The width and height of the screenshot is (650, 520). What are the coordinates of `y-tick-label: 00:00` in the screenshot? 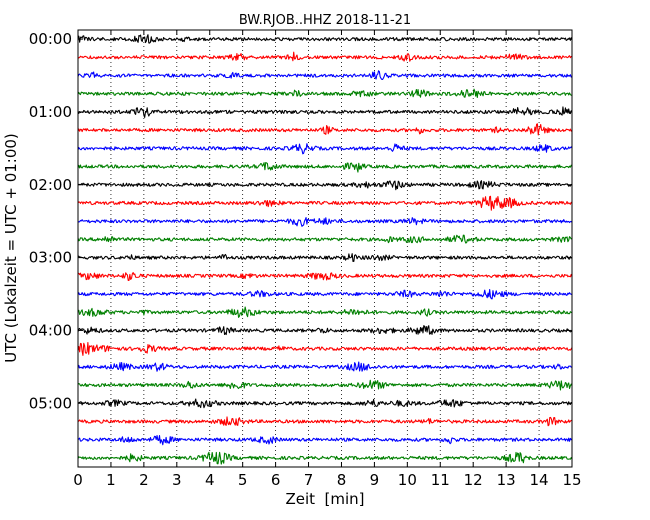 It's located at (50, 39).